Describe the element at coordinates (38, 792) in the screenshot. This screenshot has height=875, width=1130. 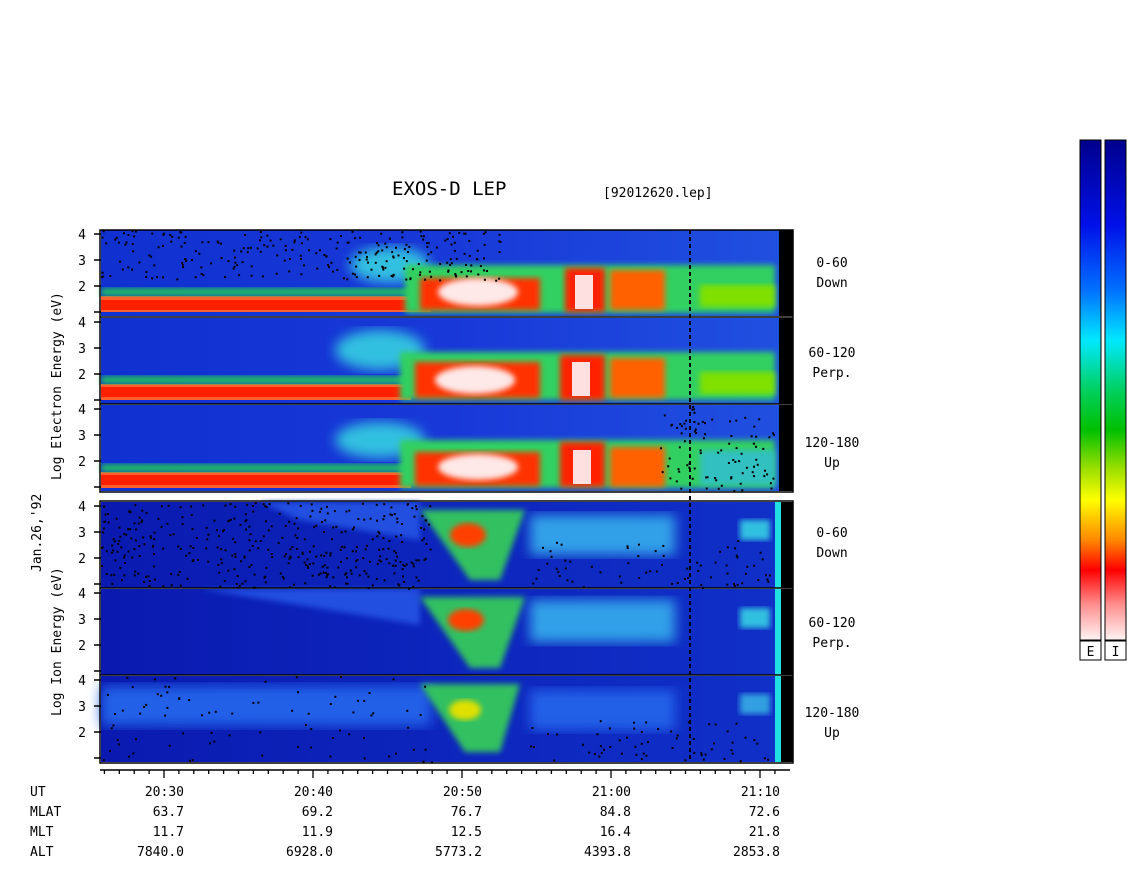
I see `ephemeris-row-label: UT` at that location.